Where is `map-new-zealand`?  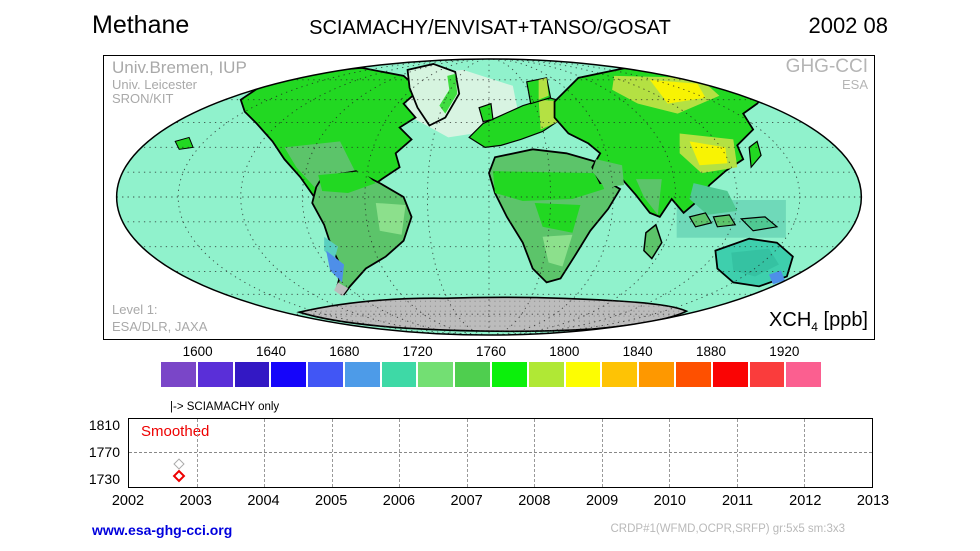
map-new-zealand is located at coordinates (810, 281).